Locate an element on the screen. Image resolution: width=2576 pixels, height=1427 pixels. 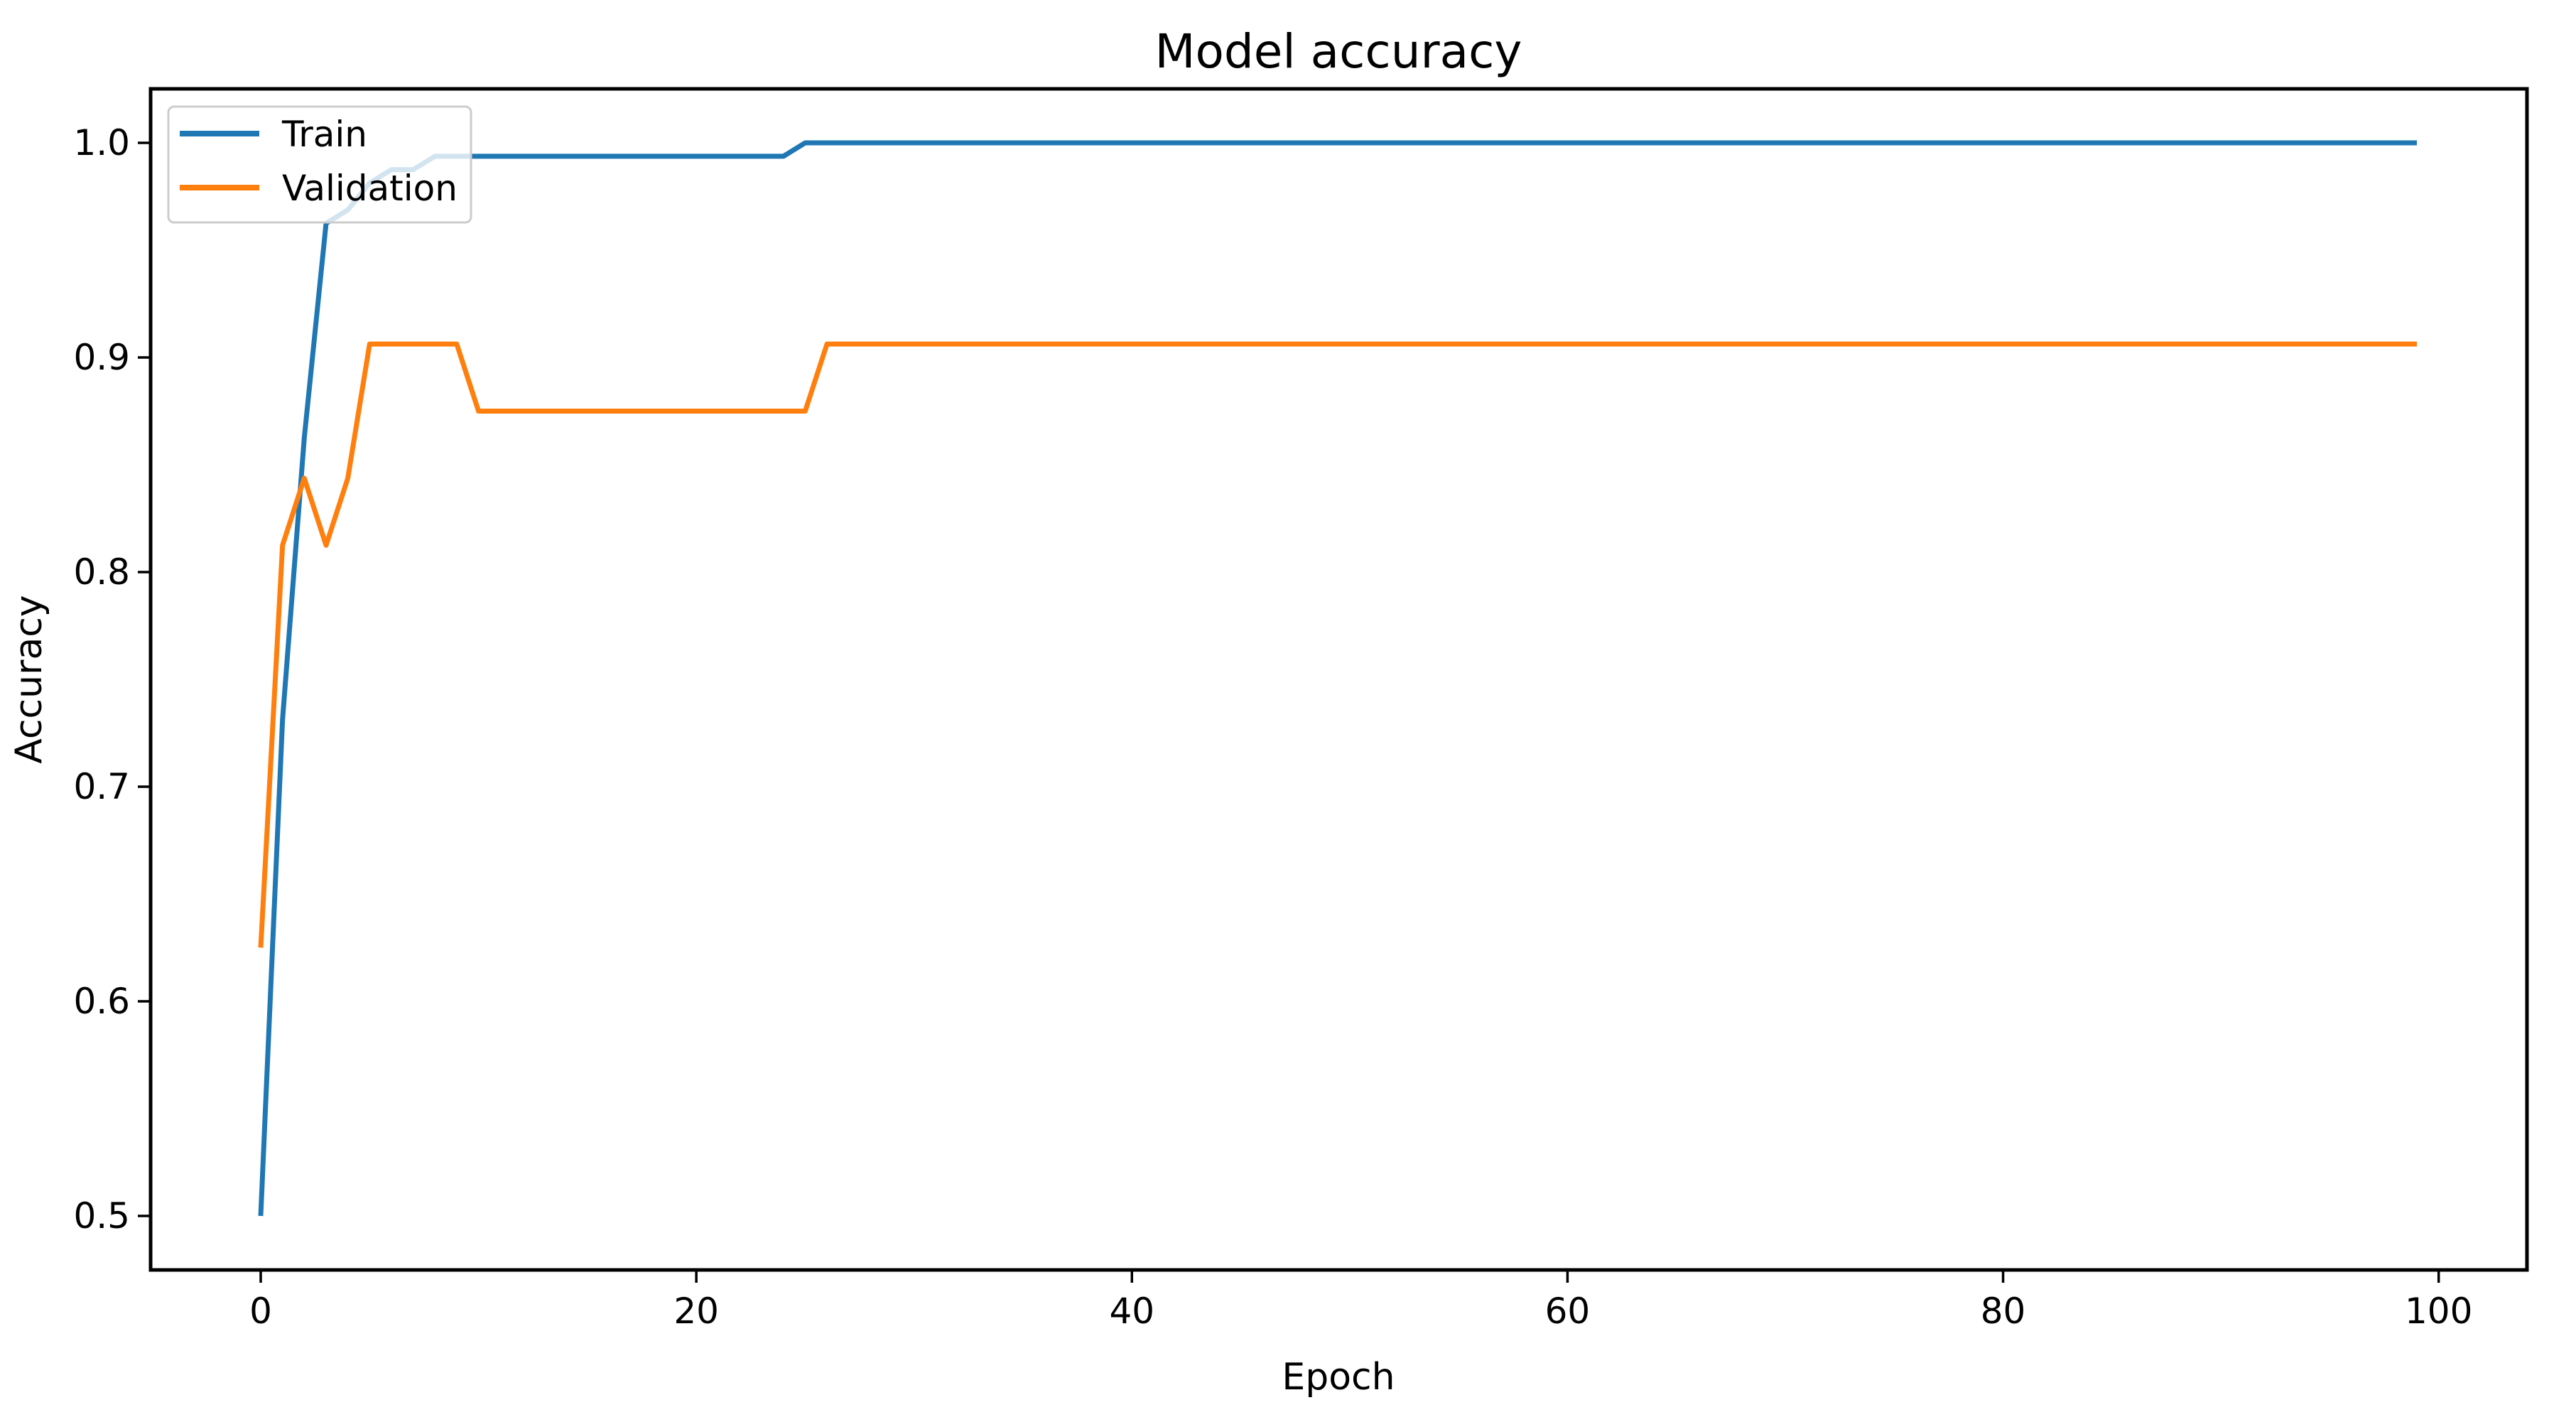
x-tick-label-40: 40 is located at coordinates (1131, 1311).